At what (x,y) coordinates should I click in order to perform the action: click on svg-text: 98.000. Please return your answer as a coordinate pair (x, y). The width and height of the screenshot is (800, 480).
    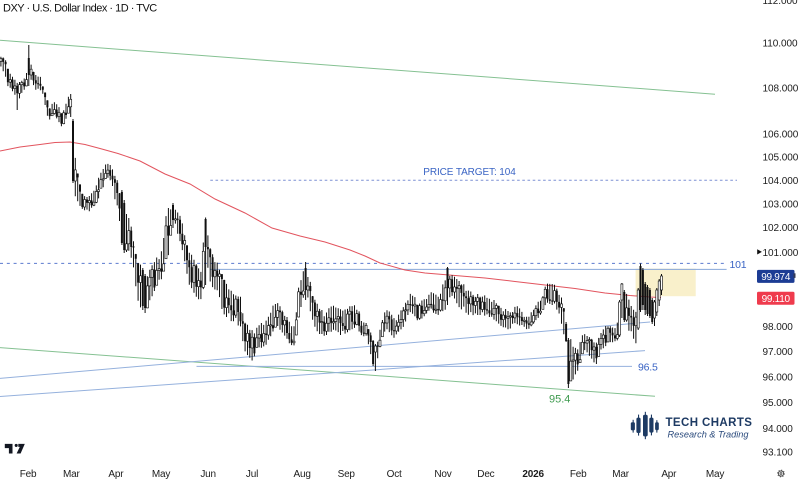
    Looking at the image, I should click on (778, 327).